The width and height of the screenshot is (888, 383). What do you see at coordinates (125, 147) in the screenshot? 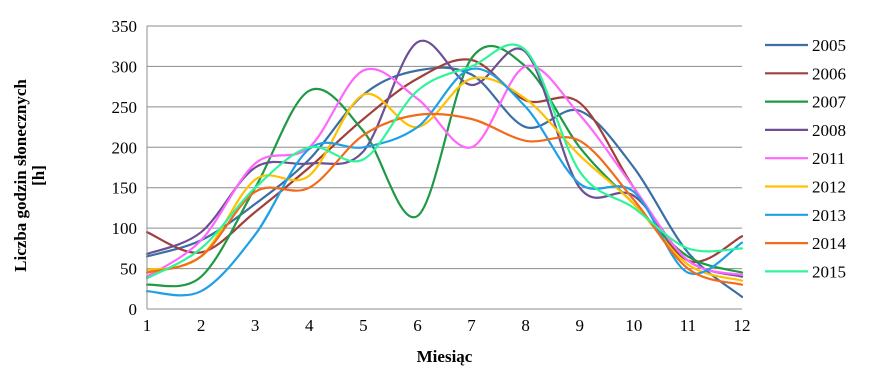
I see `y-tick-label: 200` at bounding box center [125, 147].